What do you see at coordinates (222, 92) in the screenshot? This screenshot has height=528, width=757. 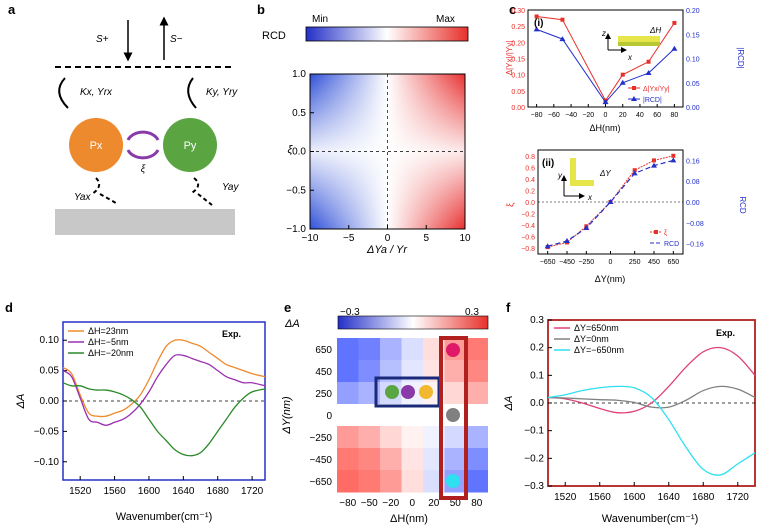 I see `ky-label: Ky, Yry` at bounding box center [222, 92].